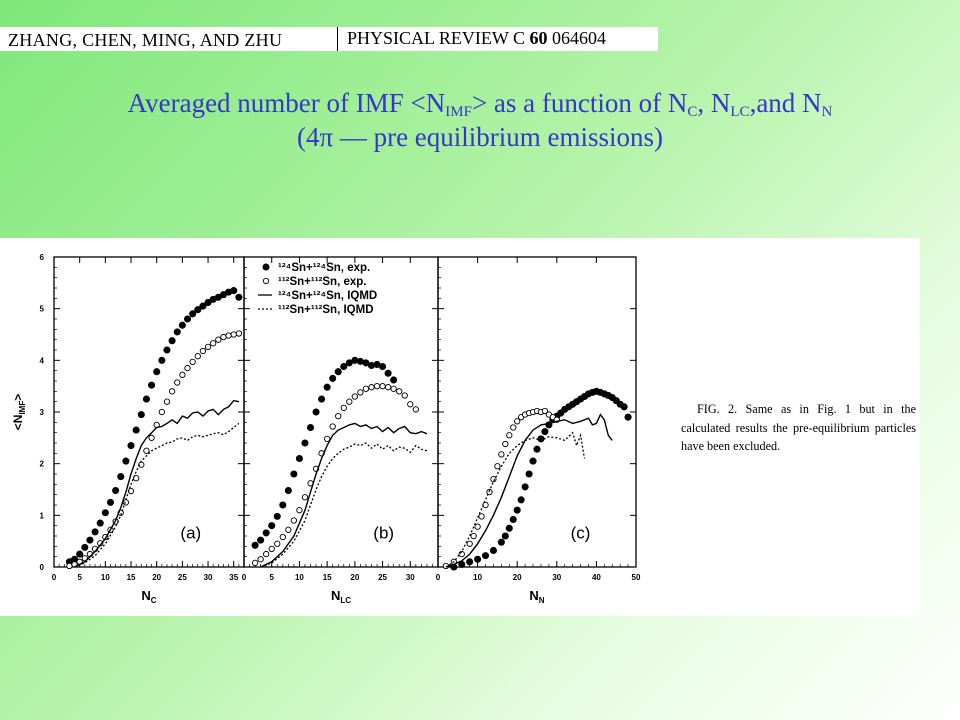 The width and height of the screenshot is (960, 720). I want to click on legend-label: ¹²⁴Sn+¹²⁴Sn, IQMD, so click(327, 296).